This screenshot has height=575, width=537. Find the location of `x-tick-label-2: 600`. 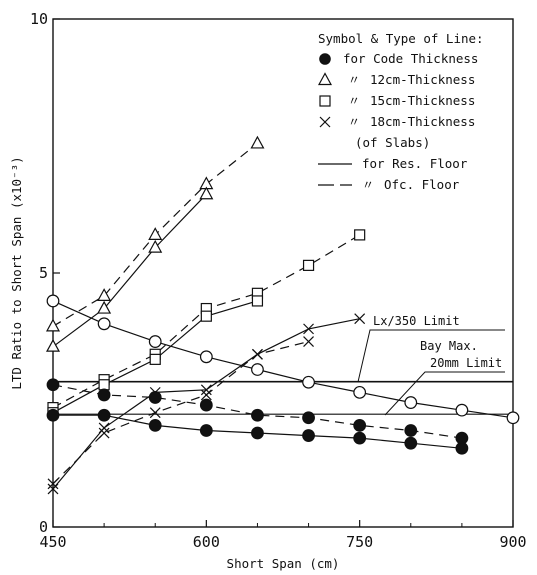

x-tick-label-2: 600 is located at coordinates (206, 542).